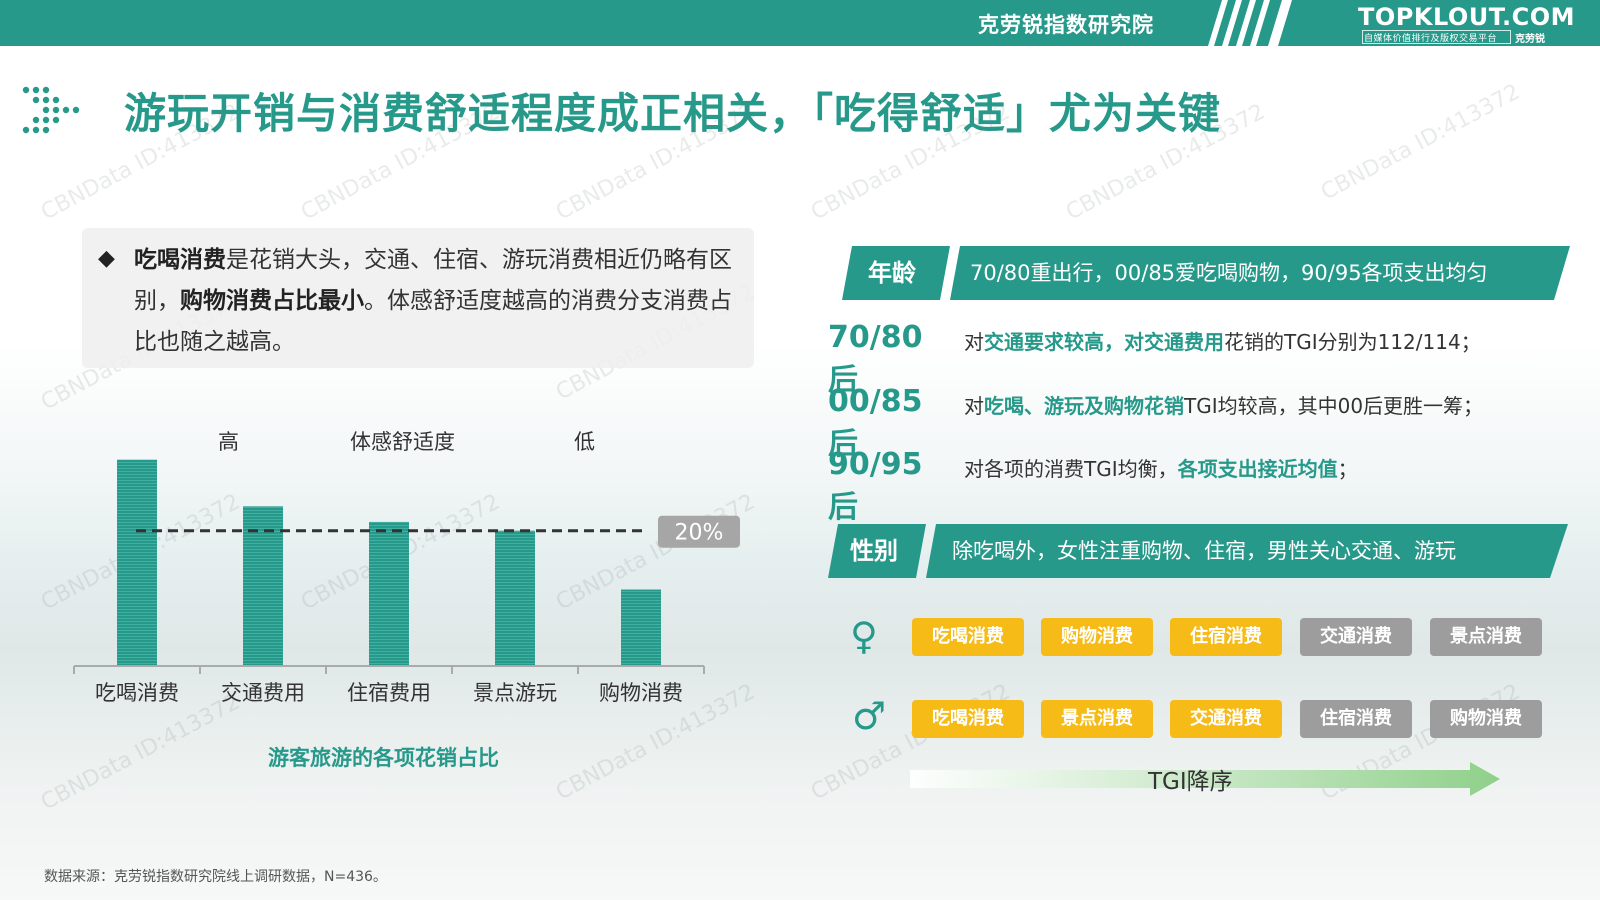 The image size is (1600, 900). What do you see at coordinates (1097, 719) in the screenshot?
I see `male-tgi-2: 景点消费` at bounding box center [1097, 719].